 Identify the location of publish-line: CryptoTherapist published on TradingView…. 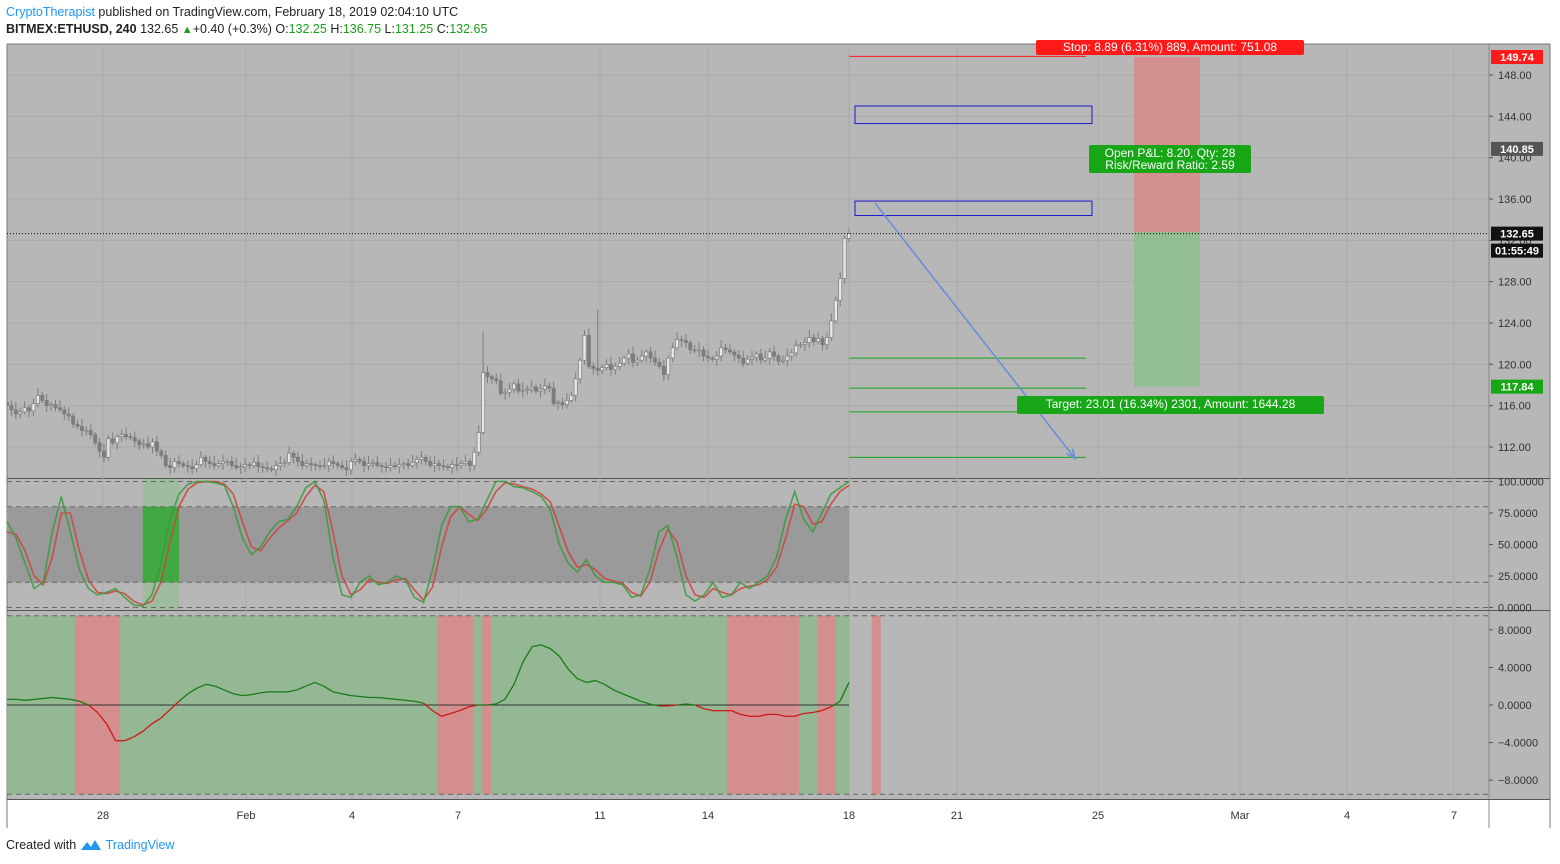
(246, 12).